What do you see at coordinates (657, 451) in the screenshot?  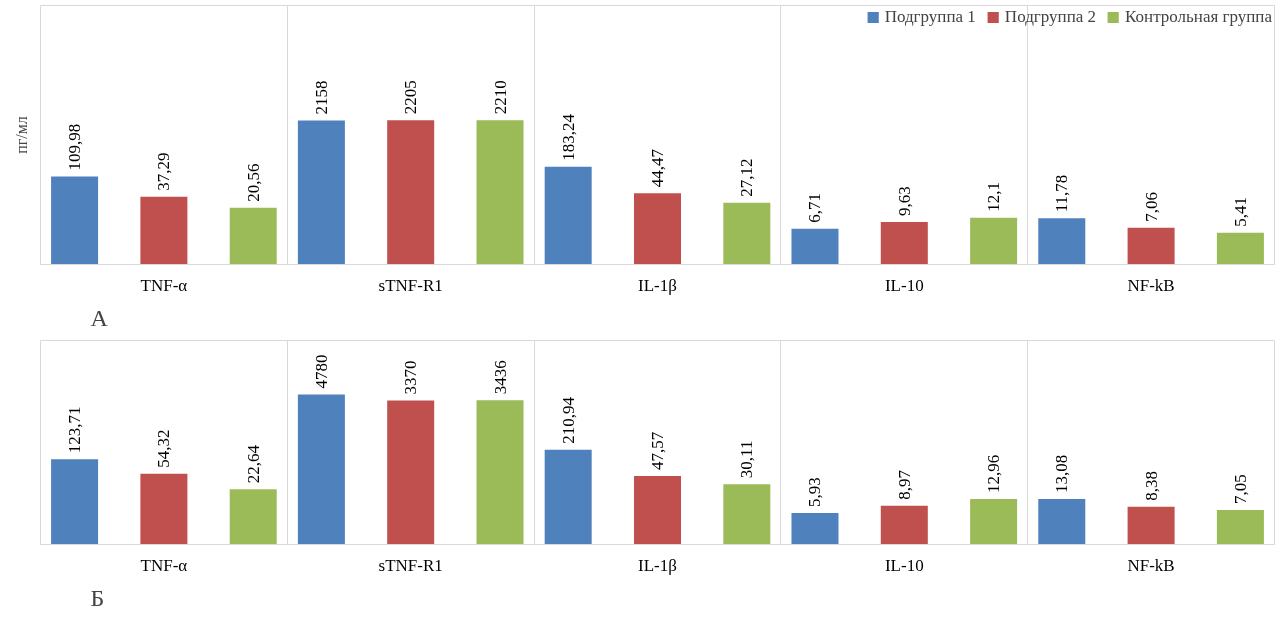 I see `data-label: 47,57` at bounding box center [657, 451].